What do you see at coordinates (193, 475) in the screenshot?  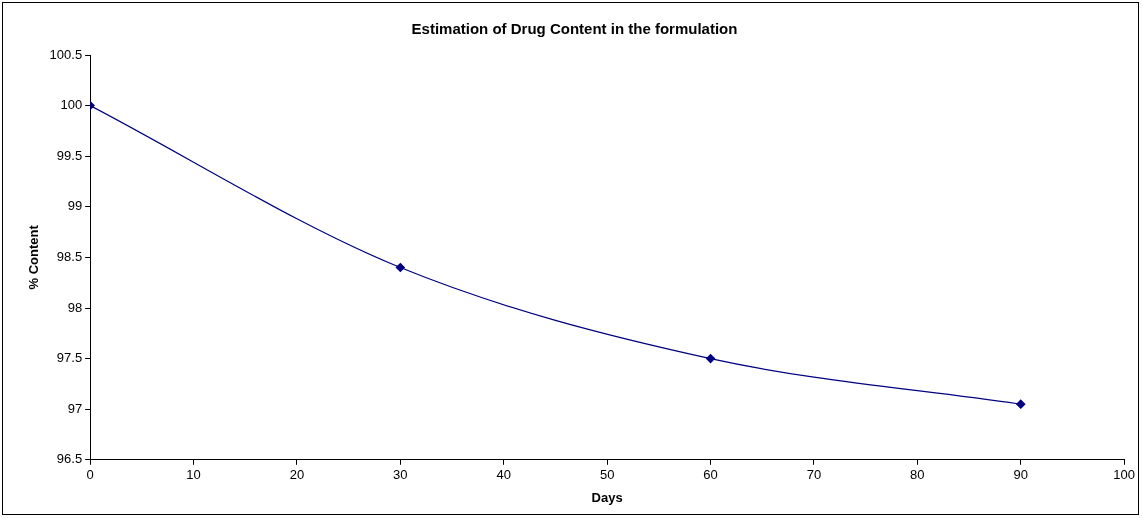 I see `x-tick-label: 10` at bounding box center [193, 475].